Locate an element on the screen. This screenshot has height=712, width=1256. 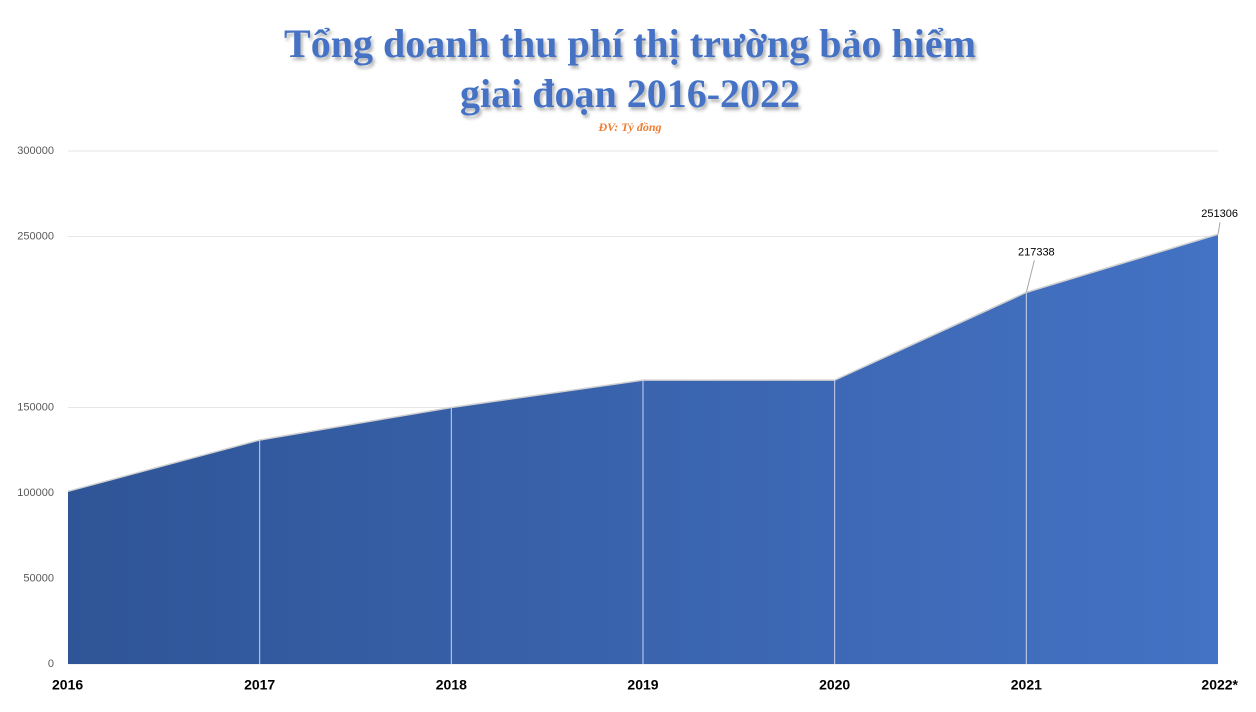
y-tick-label: 250000 is located at coordinates (35, 236).